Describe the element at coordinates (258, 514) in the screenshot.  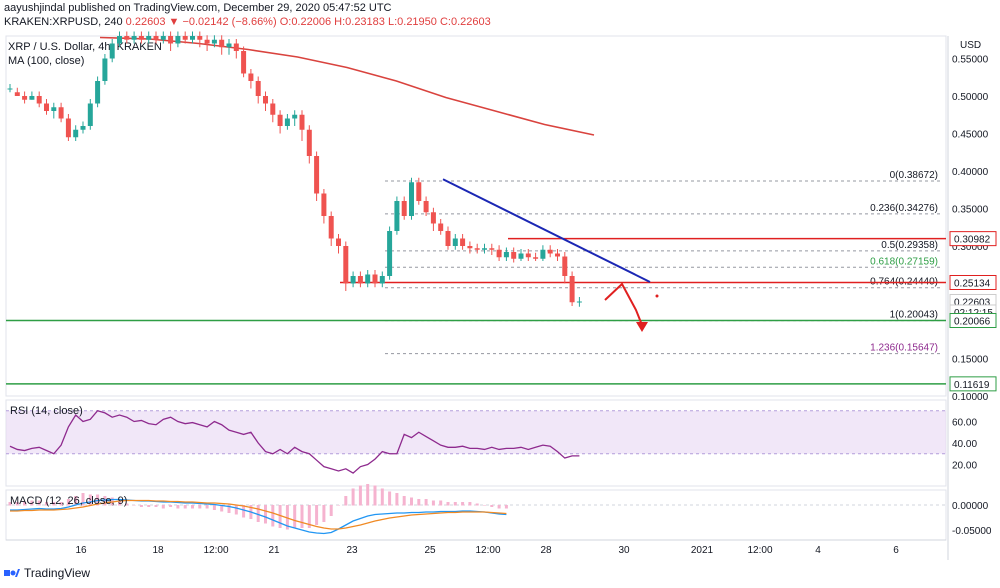
I see `signal-line` at that location.